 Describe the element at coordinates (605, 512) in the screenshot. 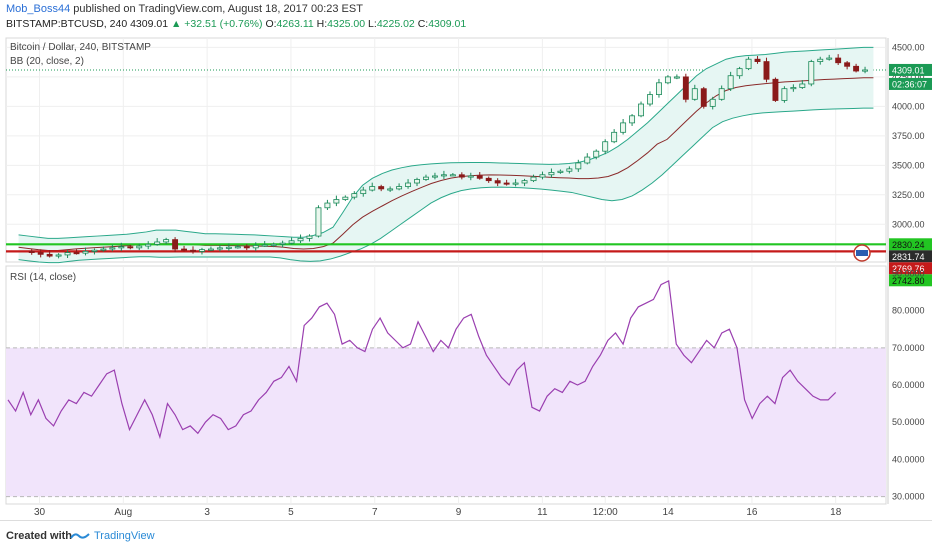

I see `x-tick-label: 12:00` at that location.